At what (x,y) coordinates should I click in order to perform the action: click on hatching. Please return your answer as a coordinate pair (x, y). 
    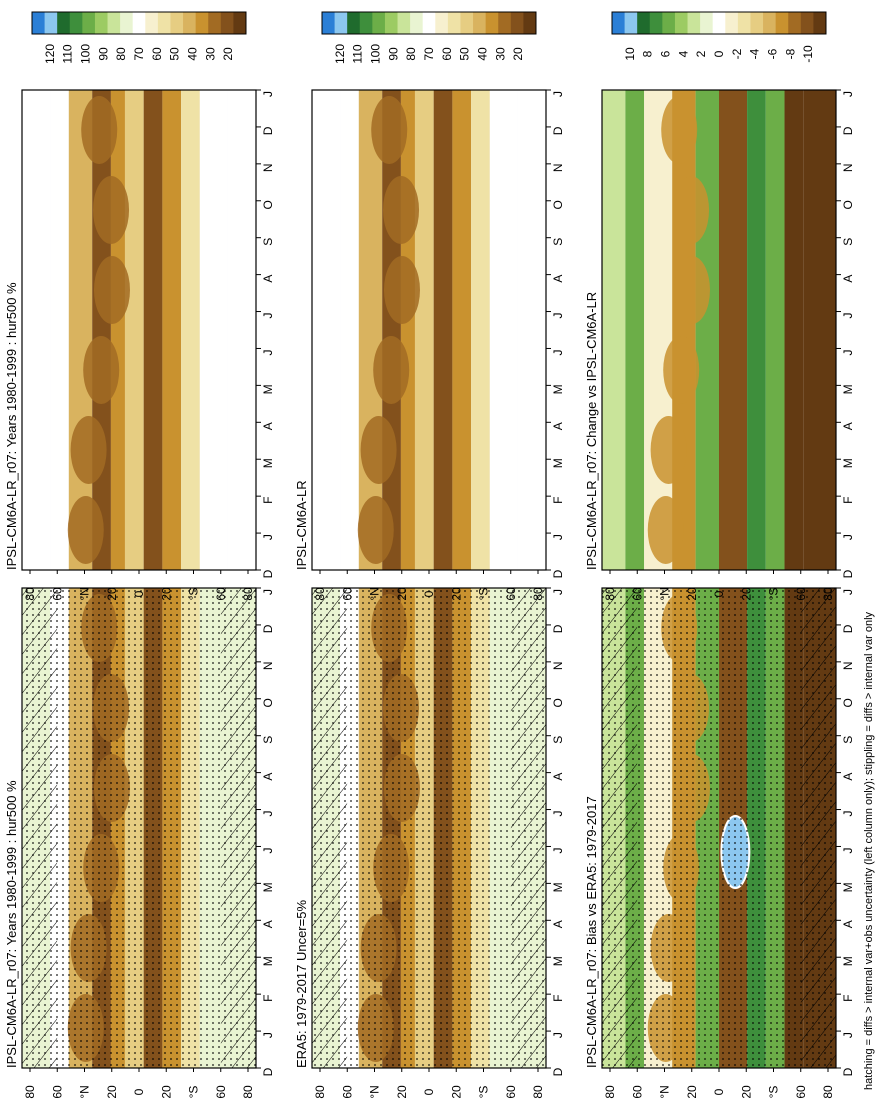
    Looking at the image, I should click on (818, 828).